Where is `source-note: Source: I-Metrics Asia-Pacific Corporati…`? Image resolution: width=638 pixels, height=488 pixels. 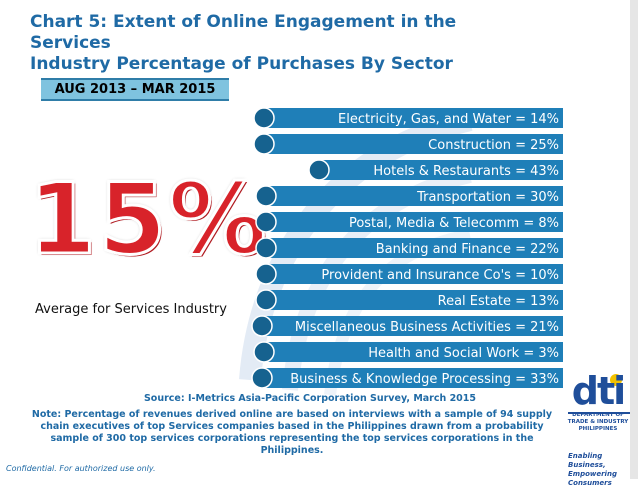 source-note: Source: I-Metrics Asia-Pacific Corporati… is located at coordinates (310, 398).